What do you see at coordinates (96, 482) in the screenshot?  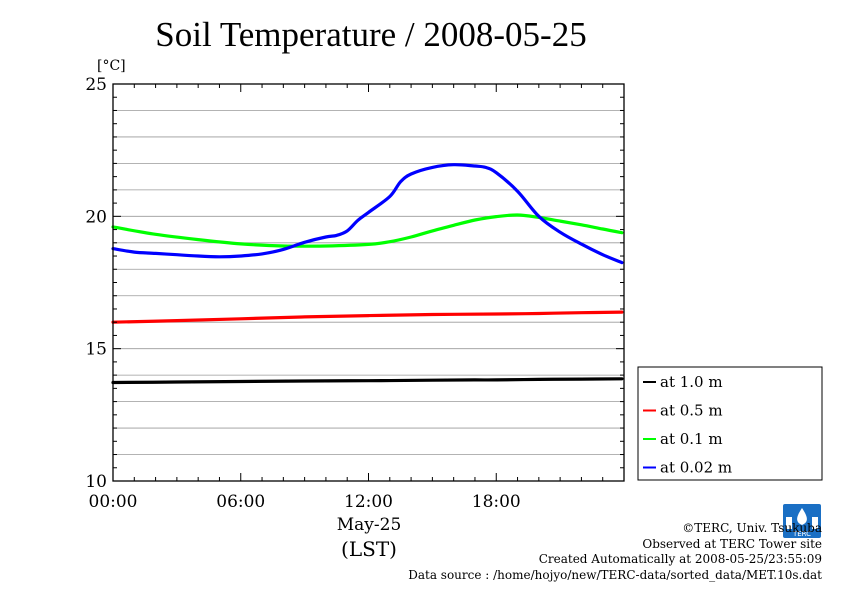 I see `y-tick-label: 10` at bounding box center [96, 482].